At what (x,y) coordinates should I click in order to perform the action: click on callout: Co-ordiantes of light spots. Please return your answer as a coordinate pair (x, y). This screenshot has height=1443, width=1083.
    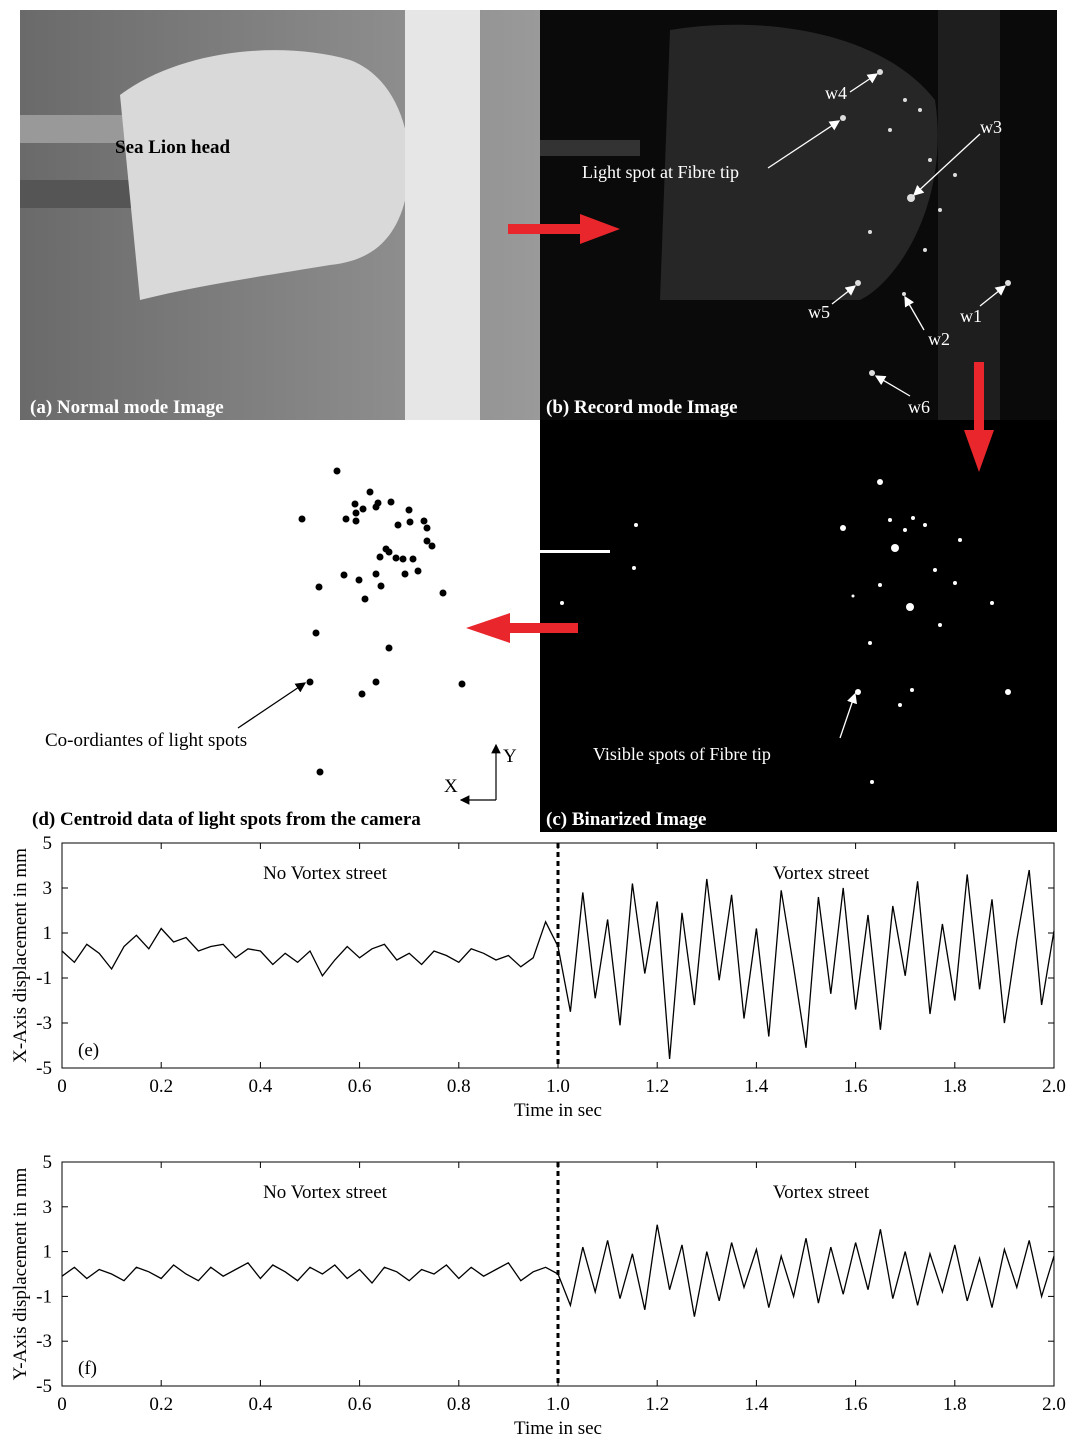
    Looking at the image, I should click on (146, 740).